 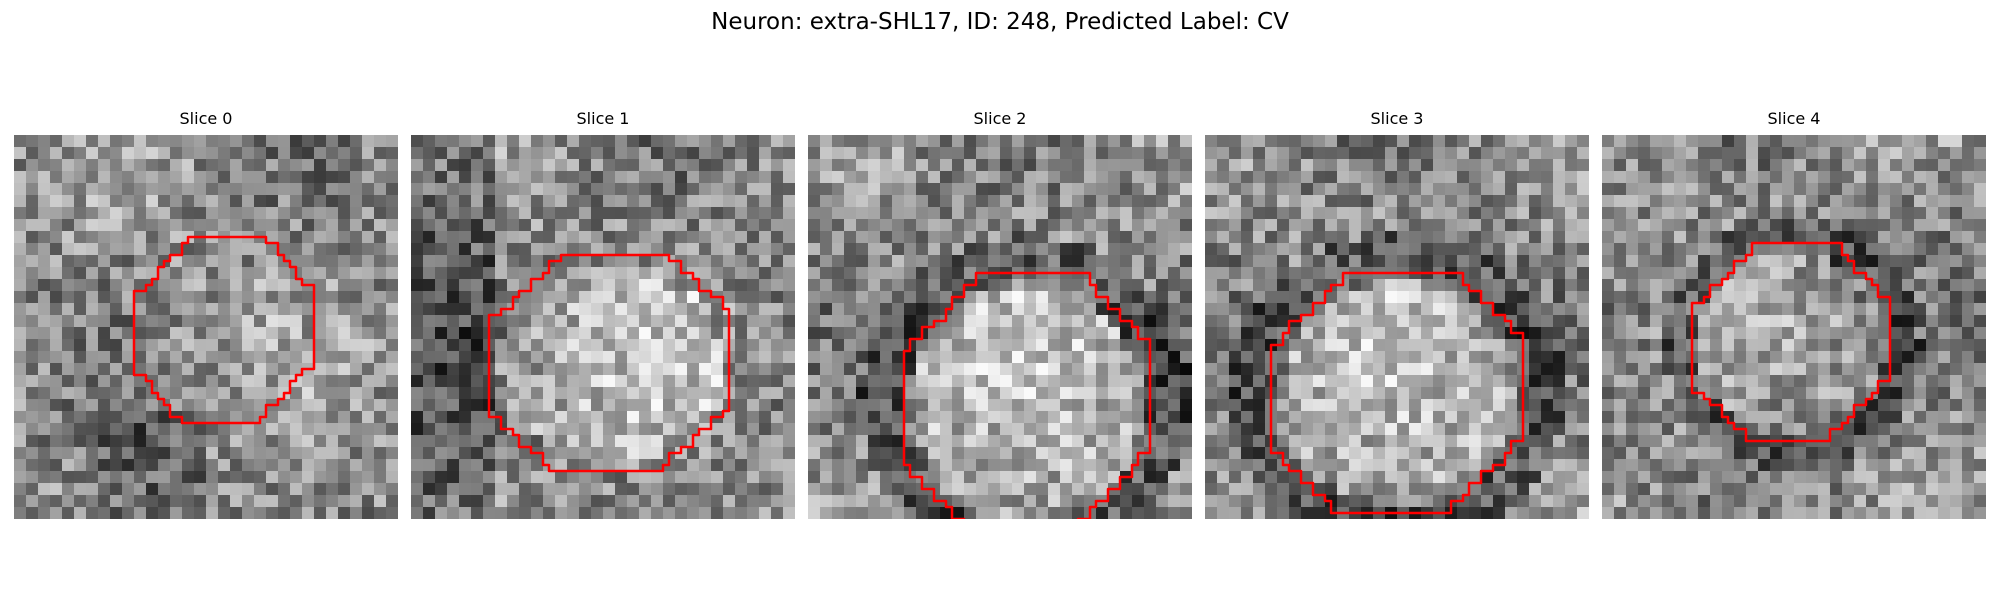 I want to click on slice-panel-1: Slice 1, so click(x=603, y=313).